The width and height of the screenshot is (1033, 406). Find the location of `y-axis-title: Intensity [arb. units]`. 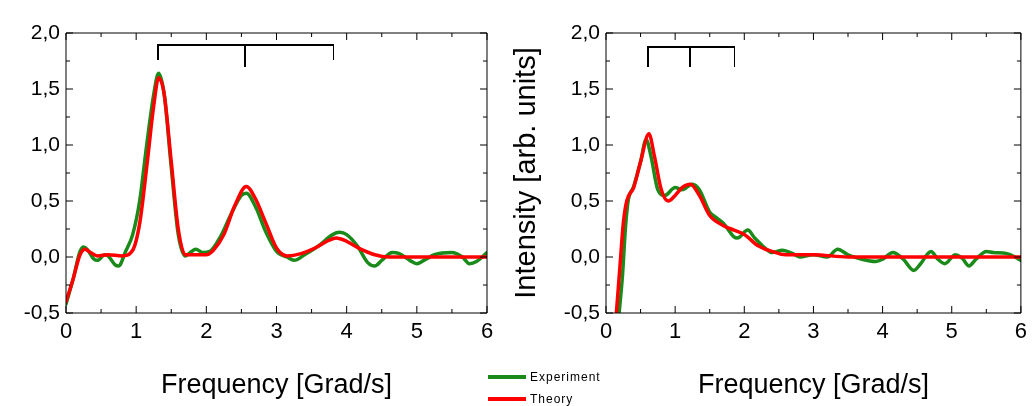

y-axis-title: Intensity [arb. units] is located at coordinates (525, 173).